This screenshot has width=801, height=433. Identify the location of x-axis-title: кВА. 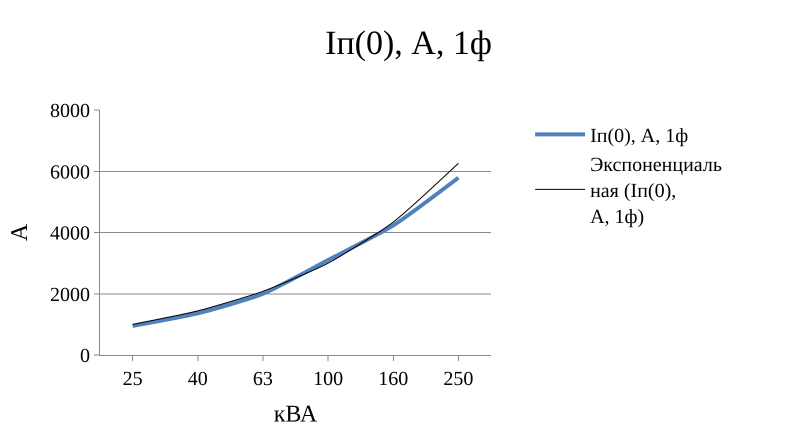
(296, 414).